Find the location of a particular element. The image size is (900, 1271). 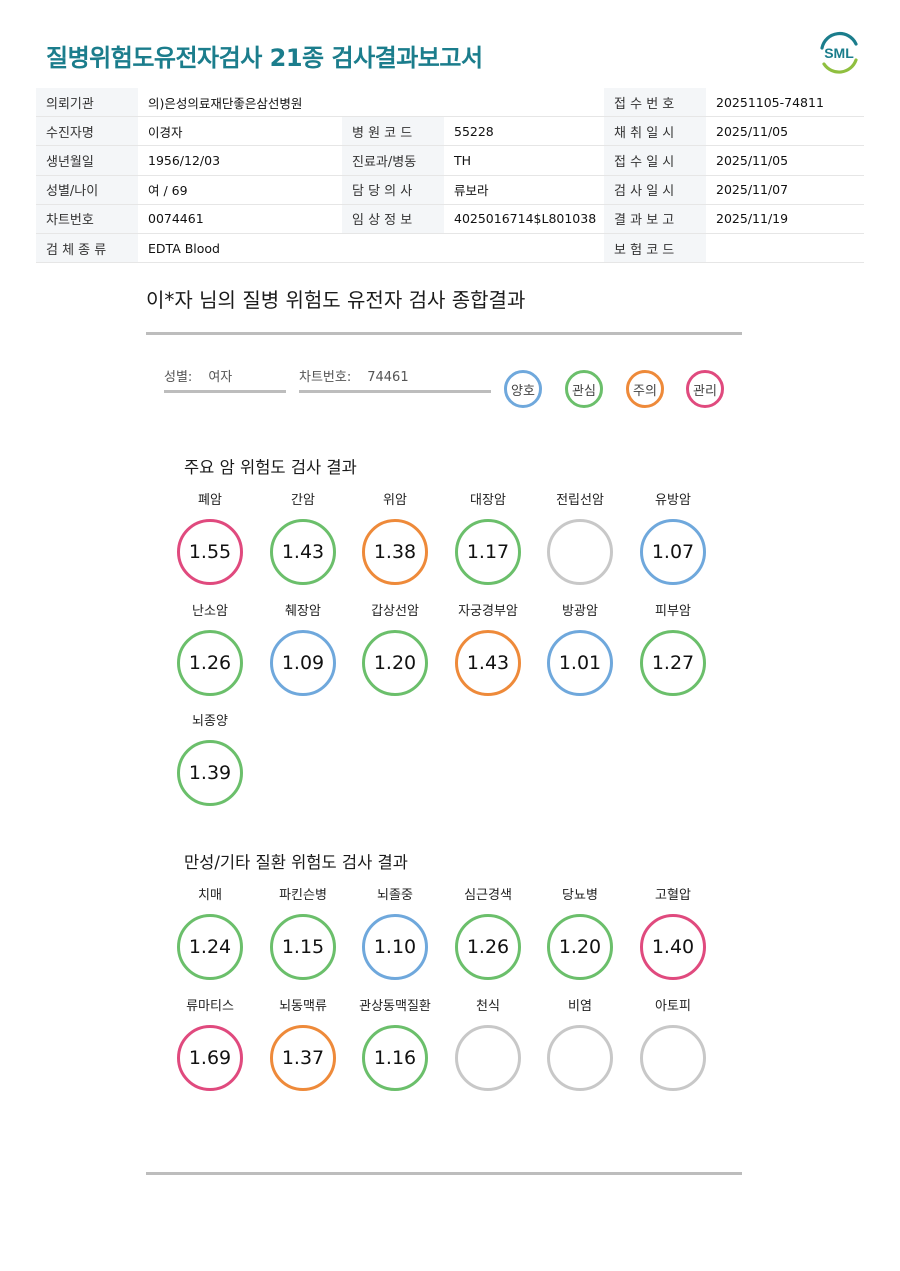

gender-field: 성별: 여자 is located at coordinates (225, 379).